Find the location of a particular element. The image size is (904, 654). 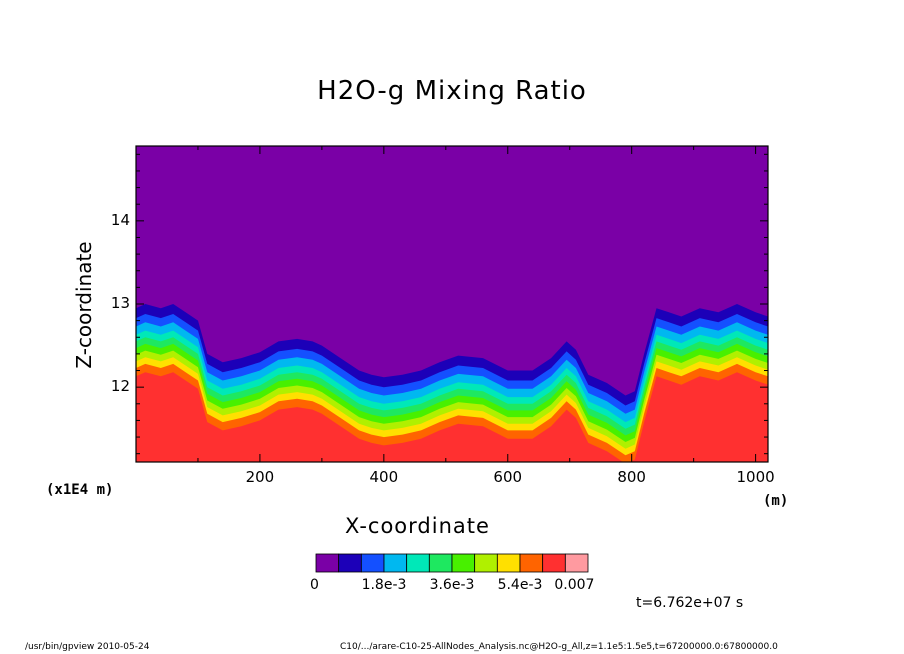

chart-title: H2O-g Mixing Ratio is located at coordinates (452, 91).